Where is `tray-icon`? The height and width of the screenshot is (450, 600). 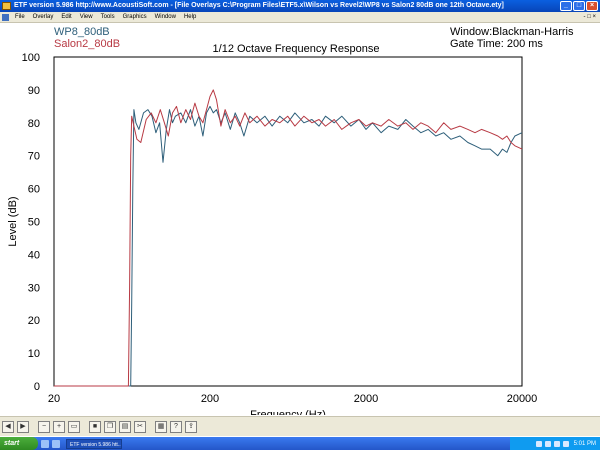 tray-icon is located at coordinates (538, 443).